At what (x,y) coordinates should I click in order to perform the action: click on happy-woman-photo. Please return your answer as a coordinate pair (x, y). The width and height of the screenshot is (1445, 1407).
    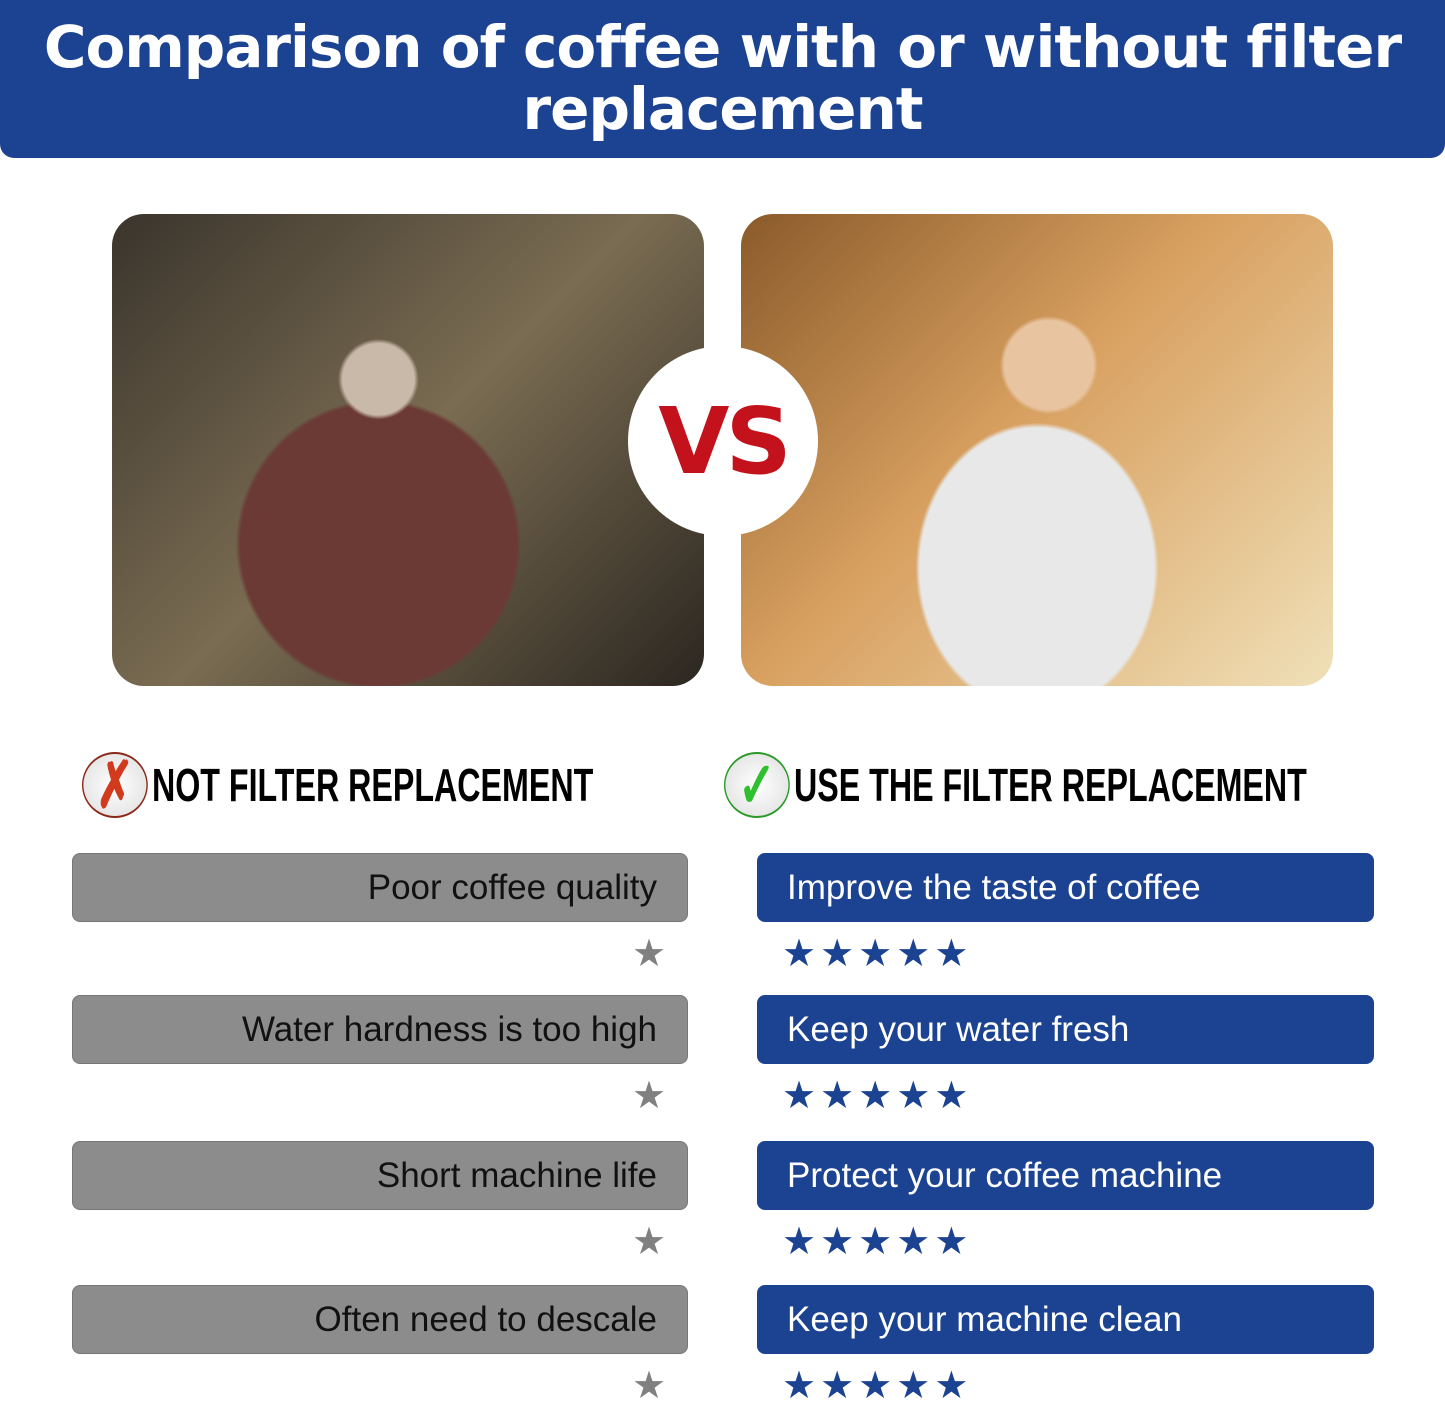
    Looking at the image, I should click on (1037, 450).